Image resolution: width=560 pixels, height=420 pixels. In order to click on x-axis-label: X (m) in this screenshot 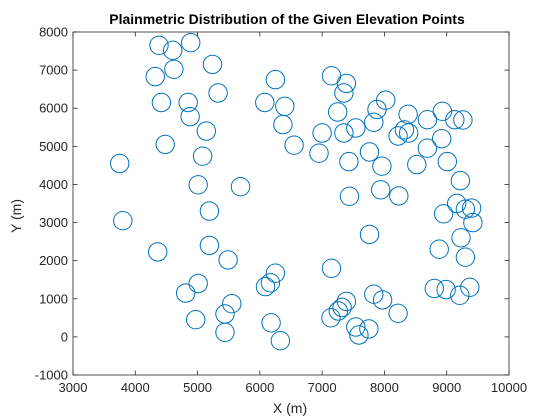, I will do `click(290, 408)`.